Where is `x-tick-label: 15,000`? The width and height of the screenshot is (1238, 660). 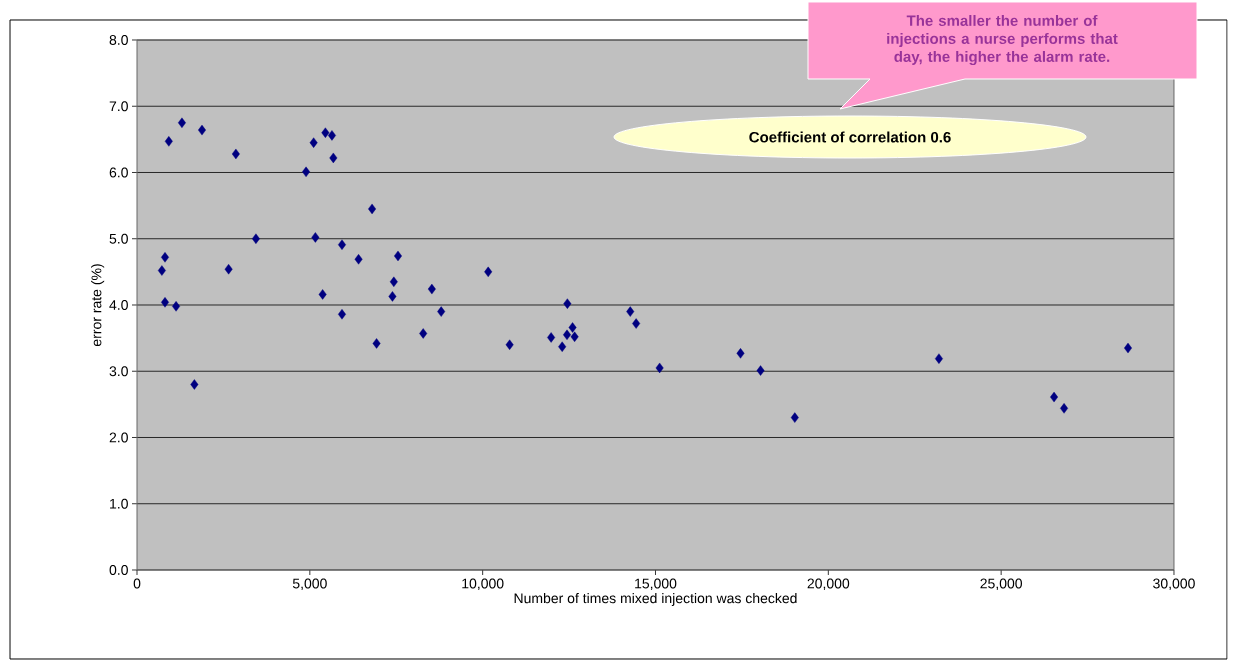
x-tick-label: 15,000 is located at coordinates (656, 584).